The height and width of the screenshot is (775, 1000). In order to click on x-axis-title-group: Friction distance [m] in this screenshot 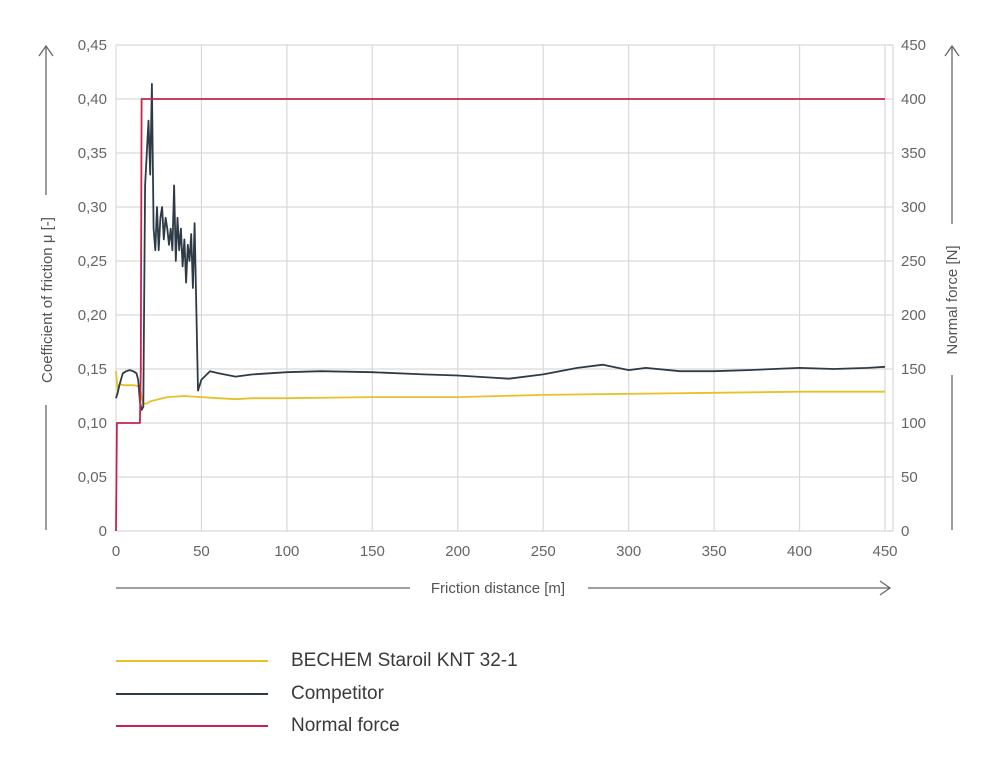, I will do `click(504, 588)`.